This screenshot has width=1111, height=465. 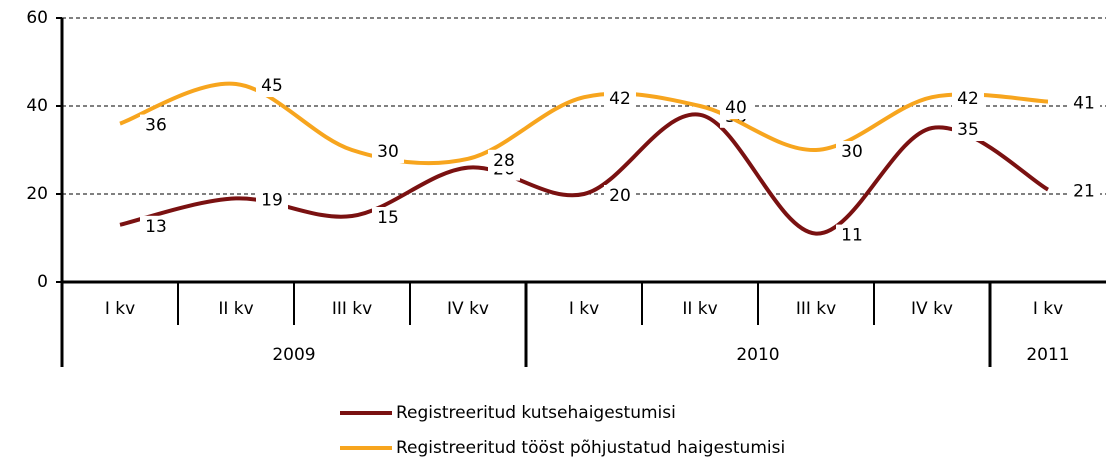 What do you see at coordinates (37, 194) in the screenshot?
I see `y-tick-label: 20` at bounding box center [37, 194].